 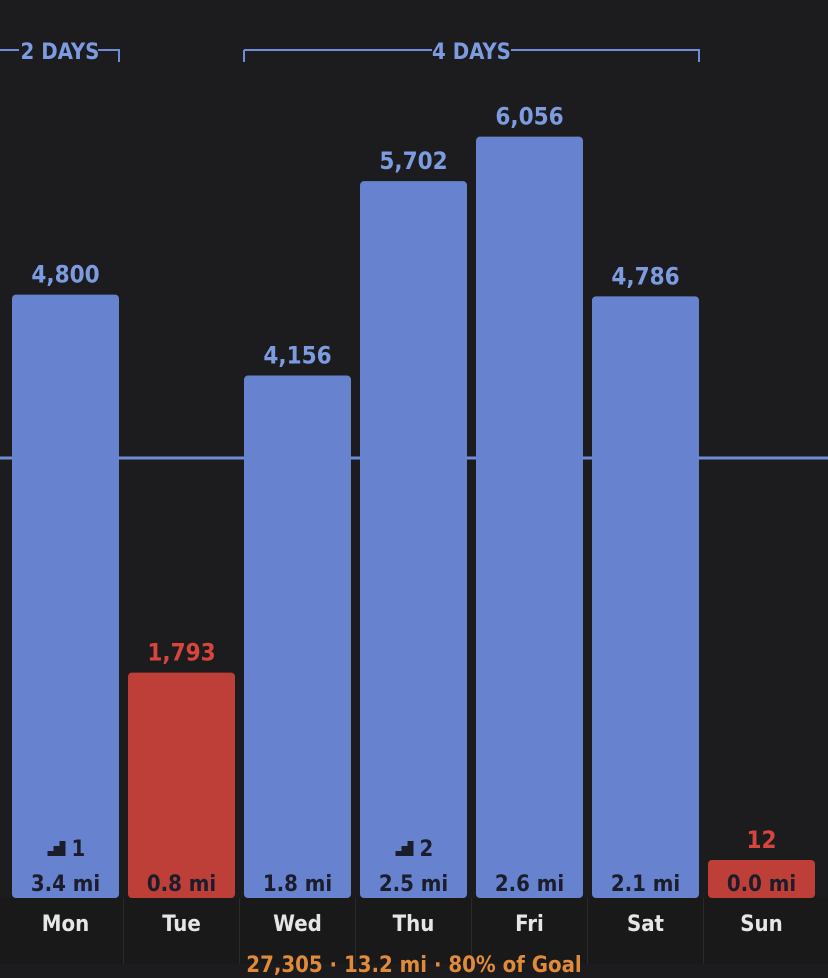 I want to click on day-axis, so click(x=414, y=931).